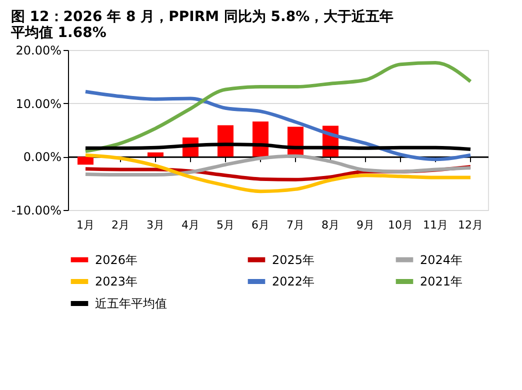 The height and width of the screenshot is (390, 522). I want to click on text: 平均值 1.68%, so click(58, 33).